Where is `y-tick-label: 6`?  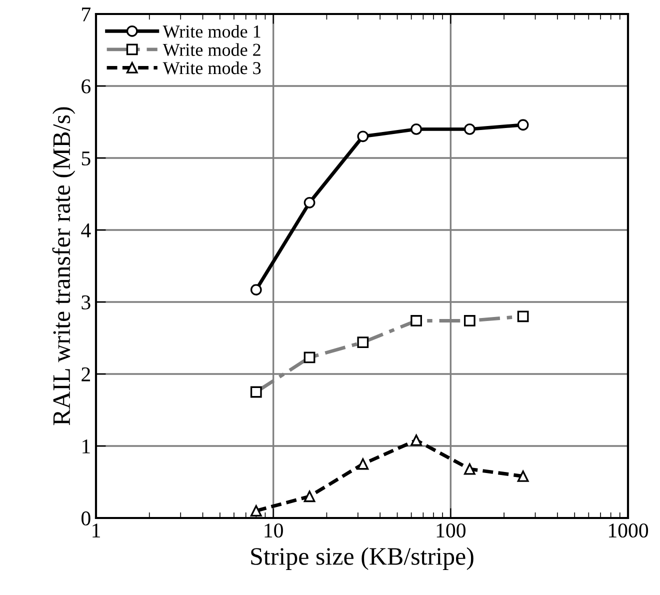 y-tick-label: 6 is located at coordinates (86, 86).